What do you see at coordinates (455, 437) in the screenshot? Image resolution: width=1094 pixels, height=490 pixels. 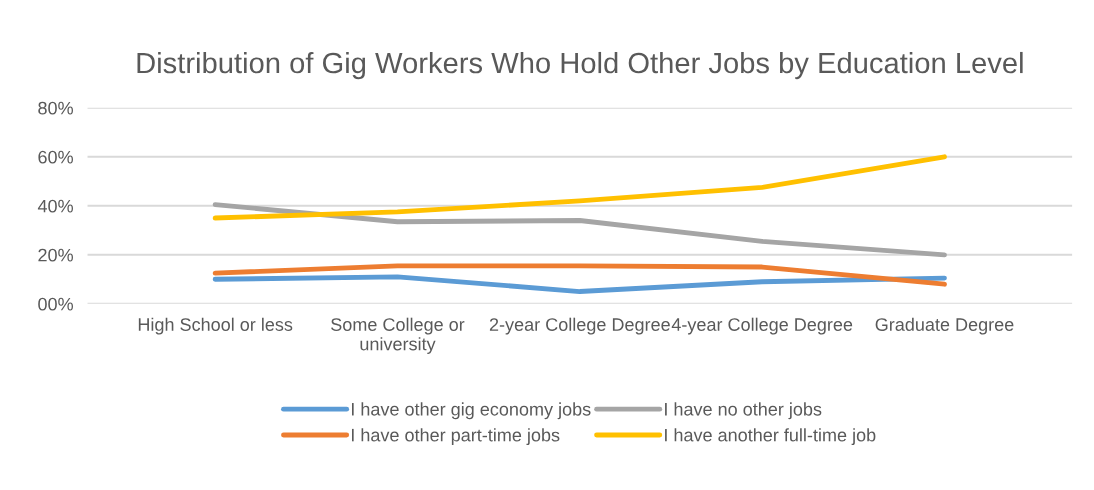 I see `legend-label: I have other part-time jobs` at bounding box center [455, 437].